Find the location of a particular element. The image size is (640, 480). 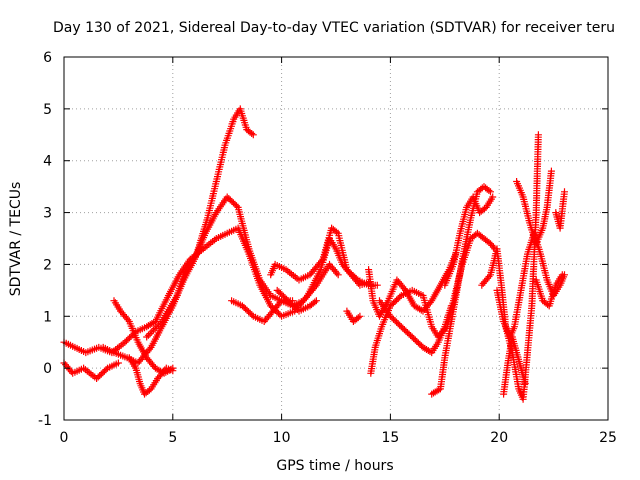

x-tick-label: 20 is located at coordinates (499, 438).